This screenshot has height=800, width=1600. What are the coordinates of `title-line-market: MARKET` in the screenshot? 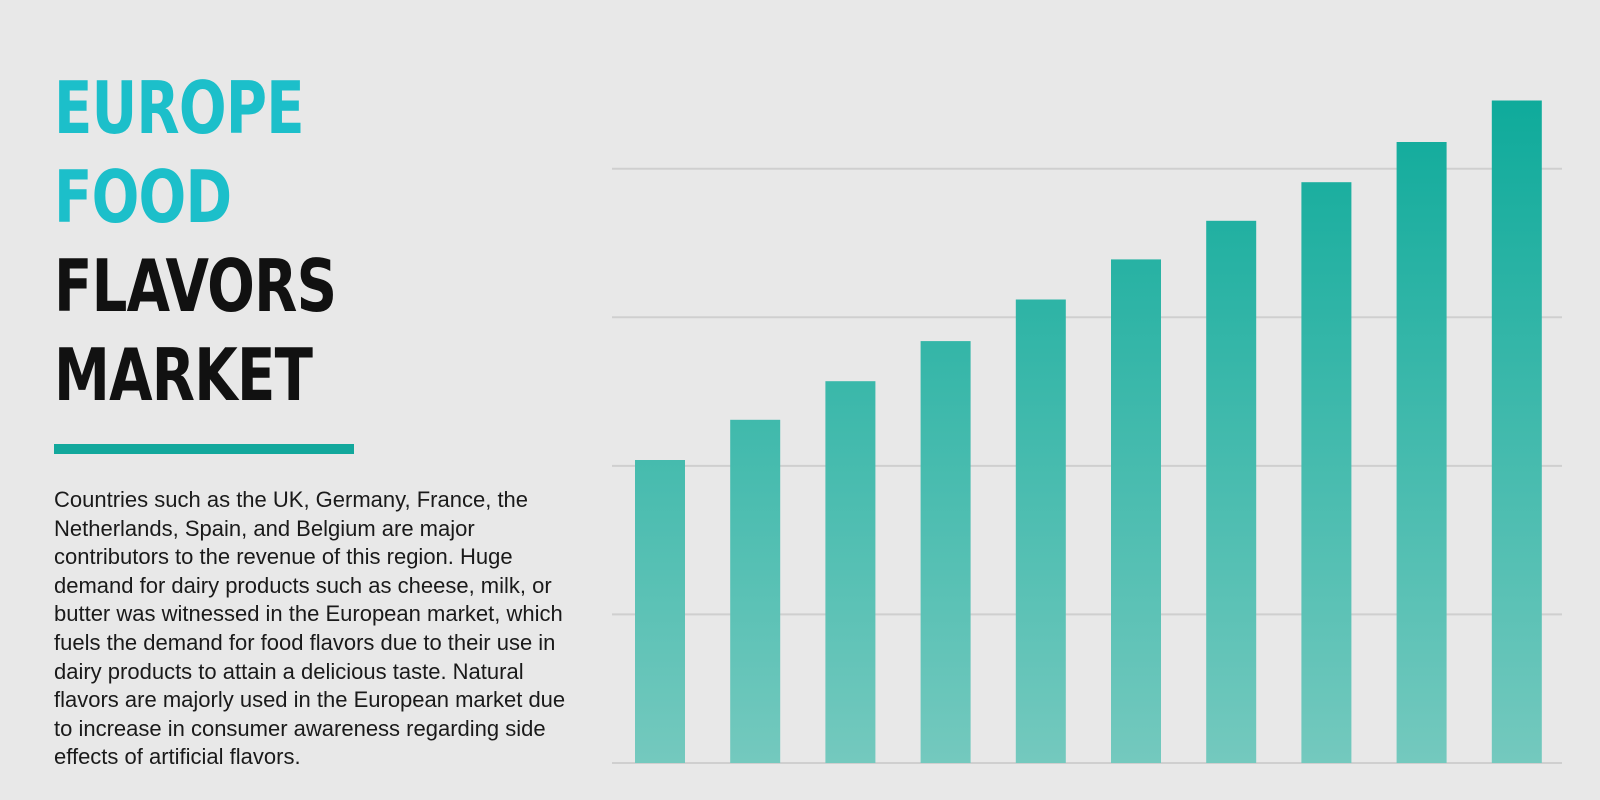 It's located at (183, 375).